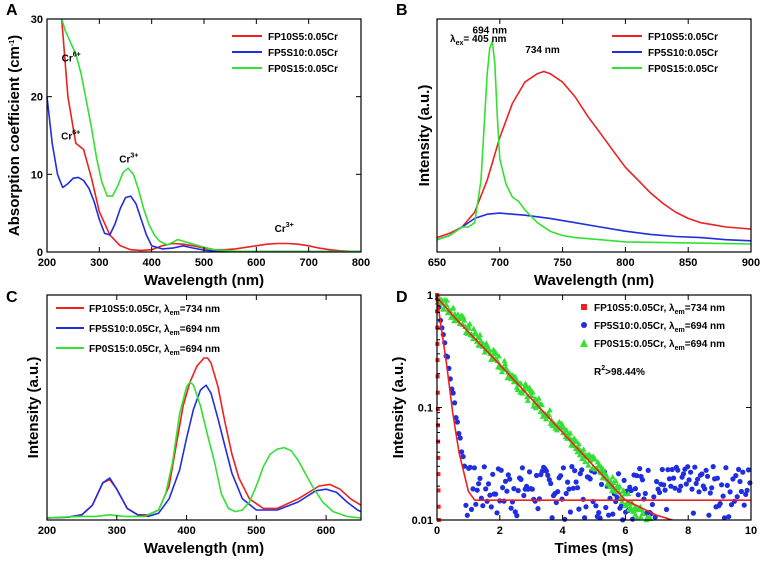 This screenshot has height=567, width=765. What do you see at coordinates (619, 371) in the screenshot?
I see `r-squared-label: R2>98.44%` at bounding box center [619, 371].